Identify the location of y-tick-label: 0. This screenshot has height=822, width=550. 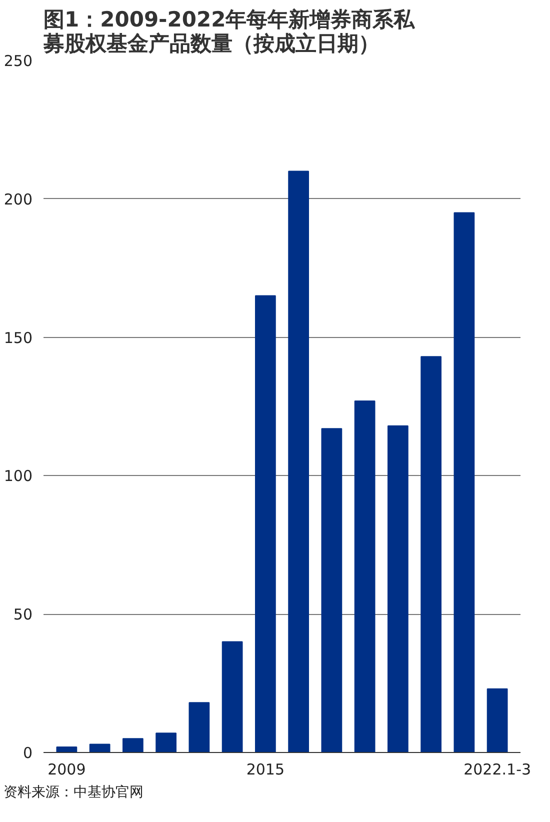
(27, 753).